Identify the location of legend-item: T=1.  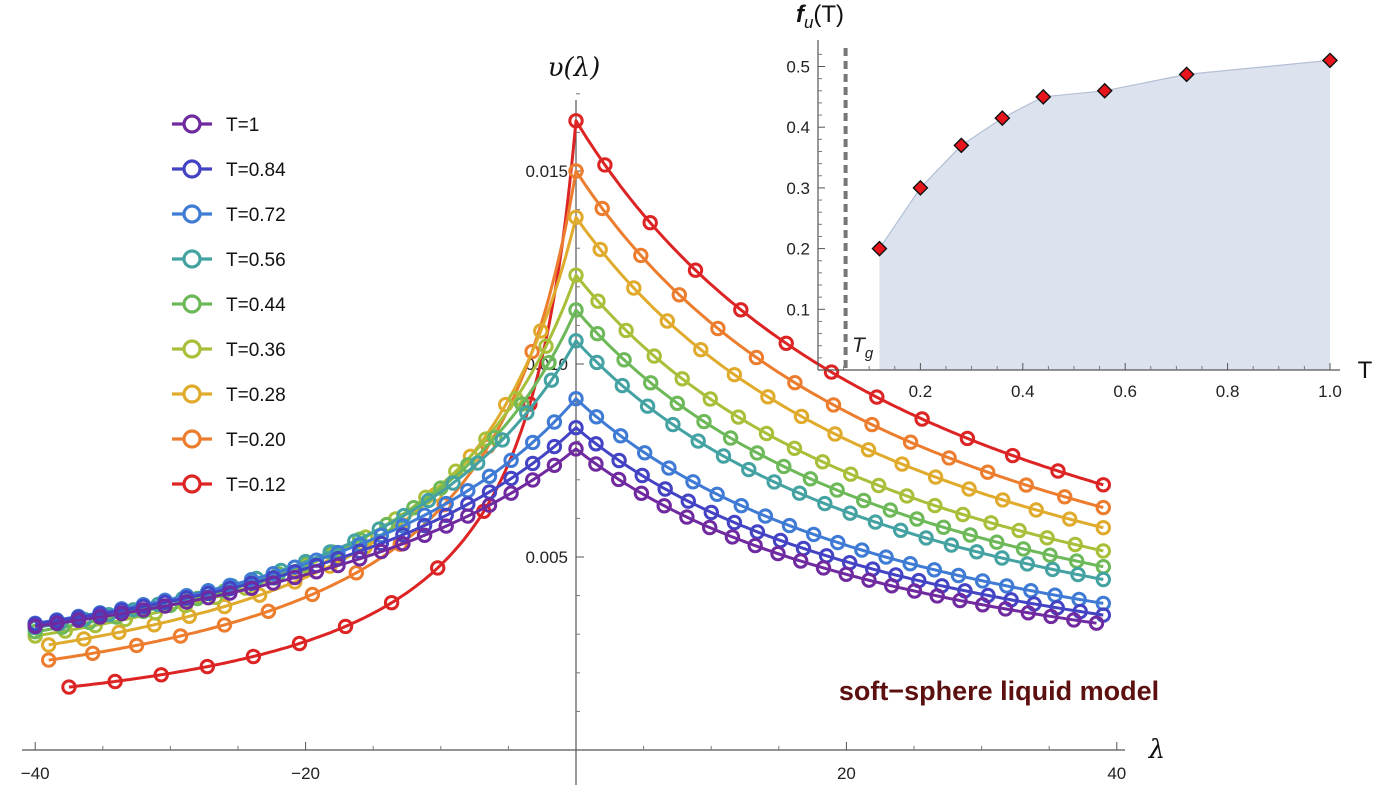
(215, 125).